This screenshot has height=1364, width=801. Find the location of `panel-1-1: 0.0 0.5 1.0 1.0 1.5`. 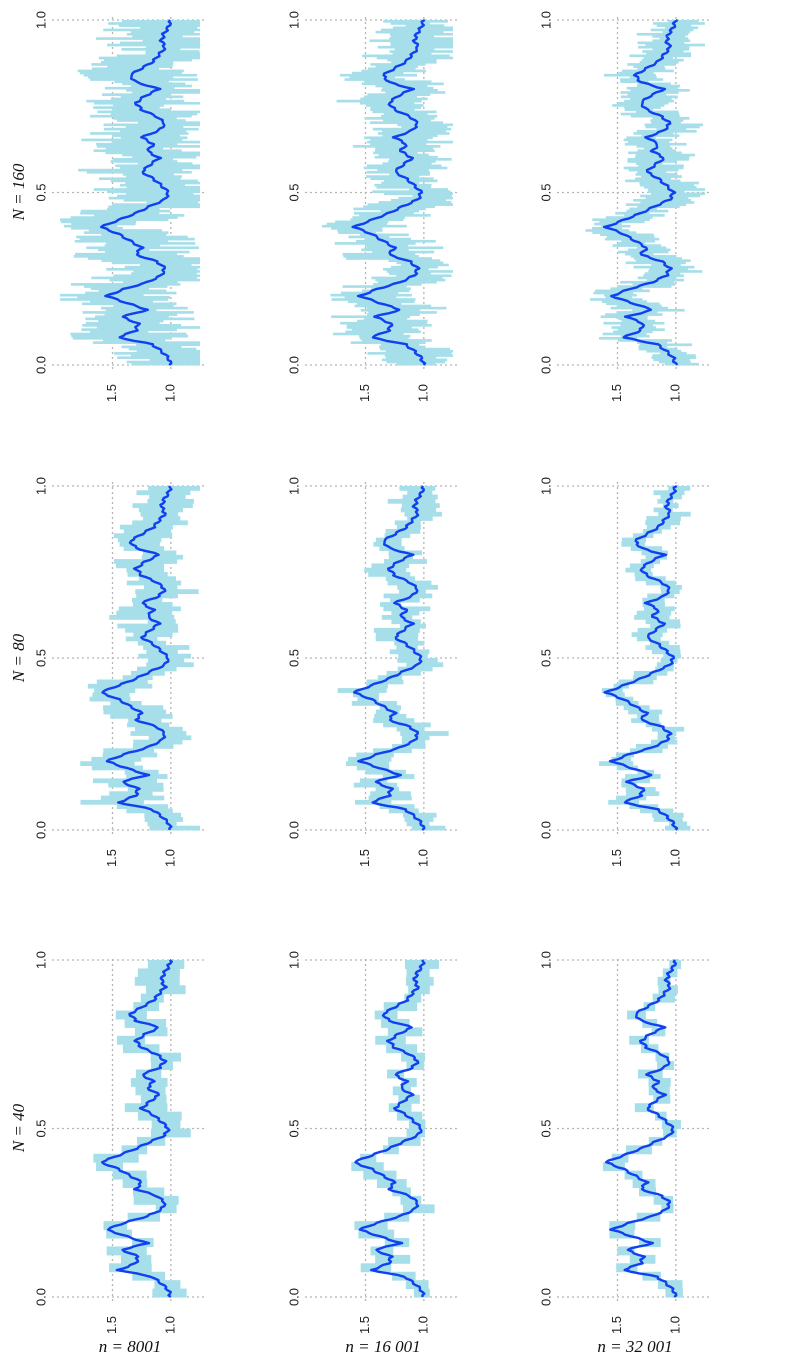

panel-1-1: 0.0 0.5 1.0 1.0 1.5 is located at coordinates (372, 672).